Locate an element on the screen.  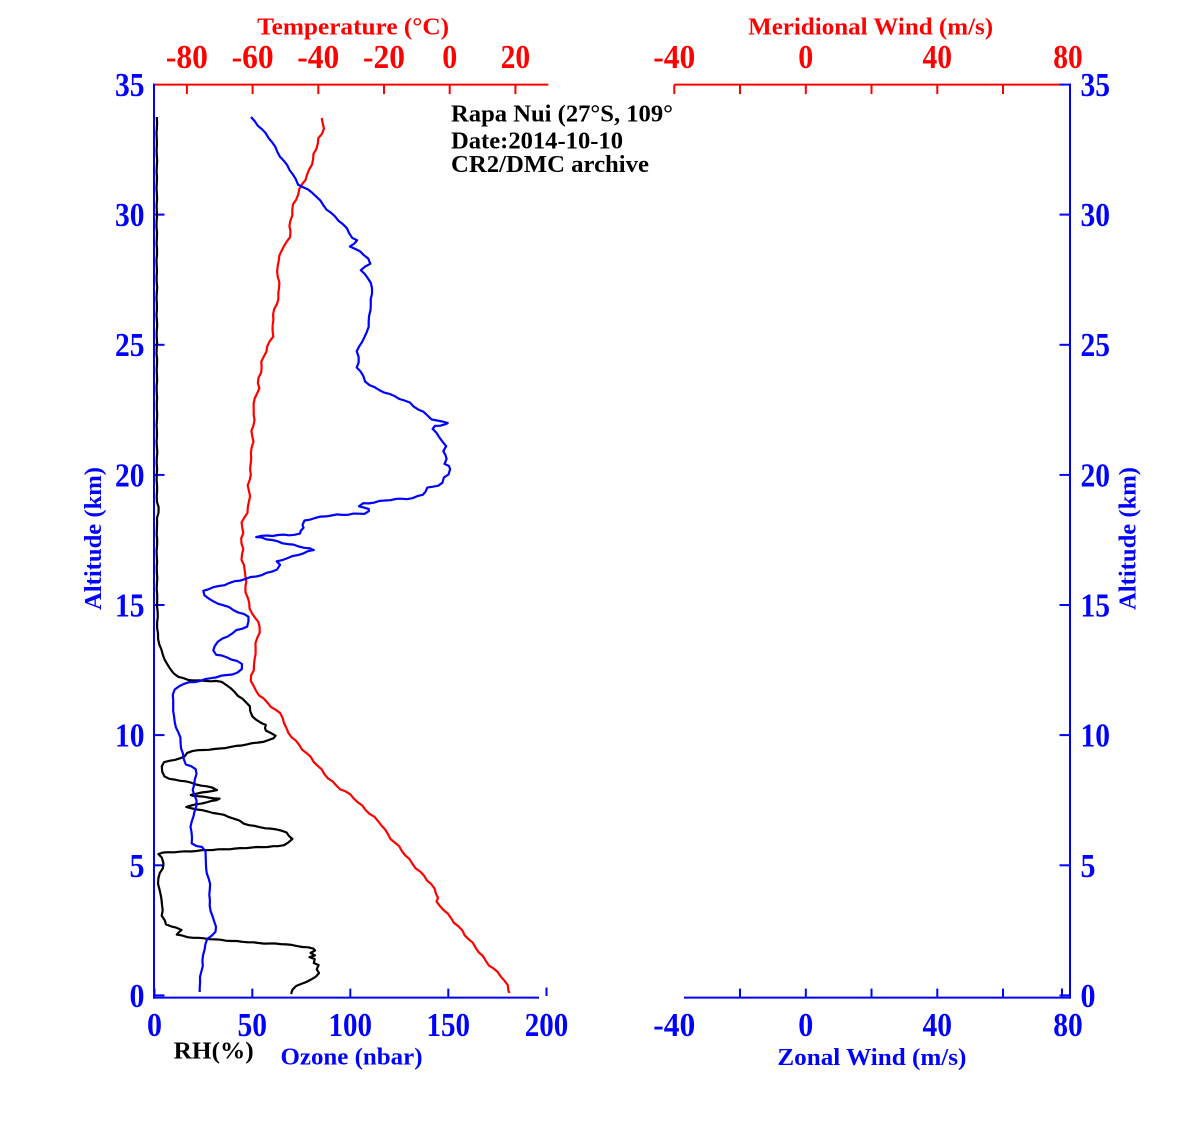
svg-text: -60 is located at coordinates (253, 57).